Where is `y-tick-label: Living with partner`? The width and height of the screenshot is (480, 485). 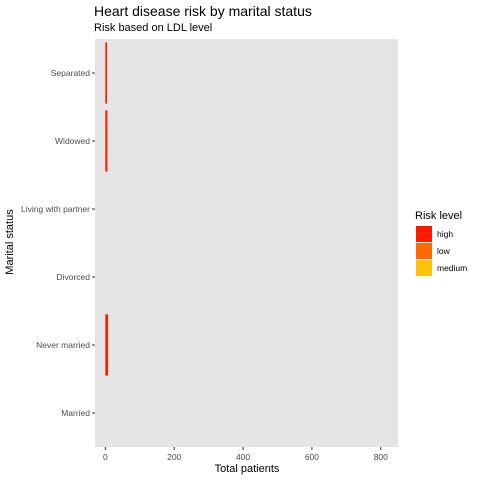 y-tick-label: Living with partner is located at coordinates (55, 209).